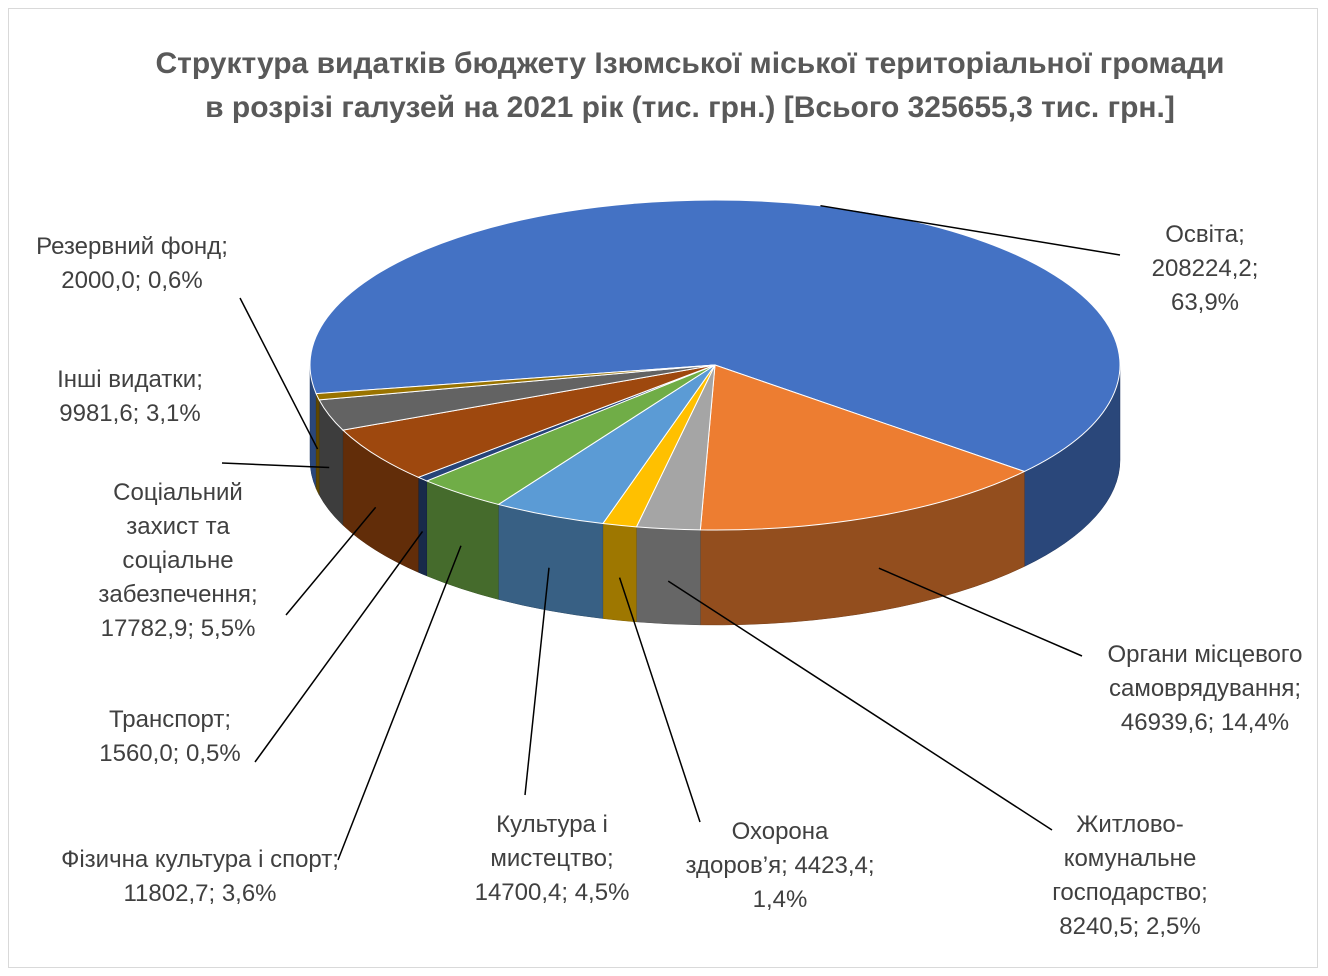  I want to click on value-label: 4423,4, so click(831, 865).